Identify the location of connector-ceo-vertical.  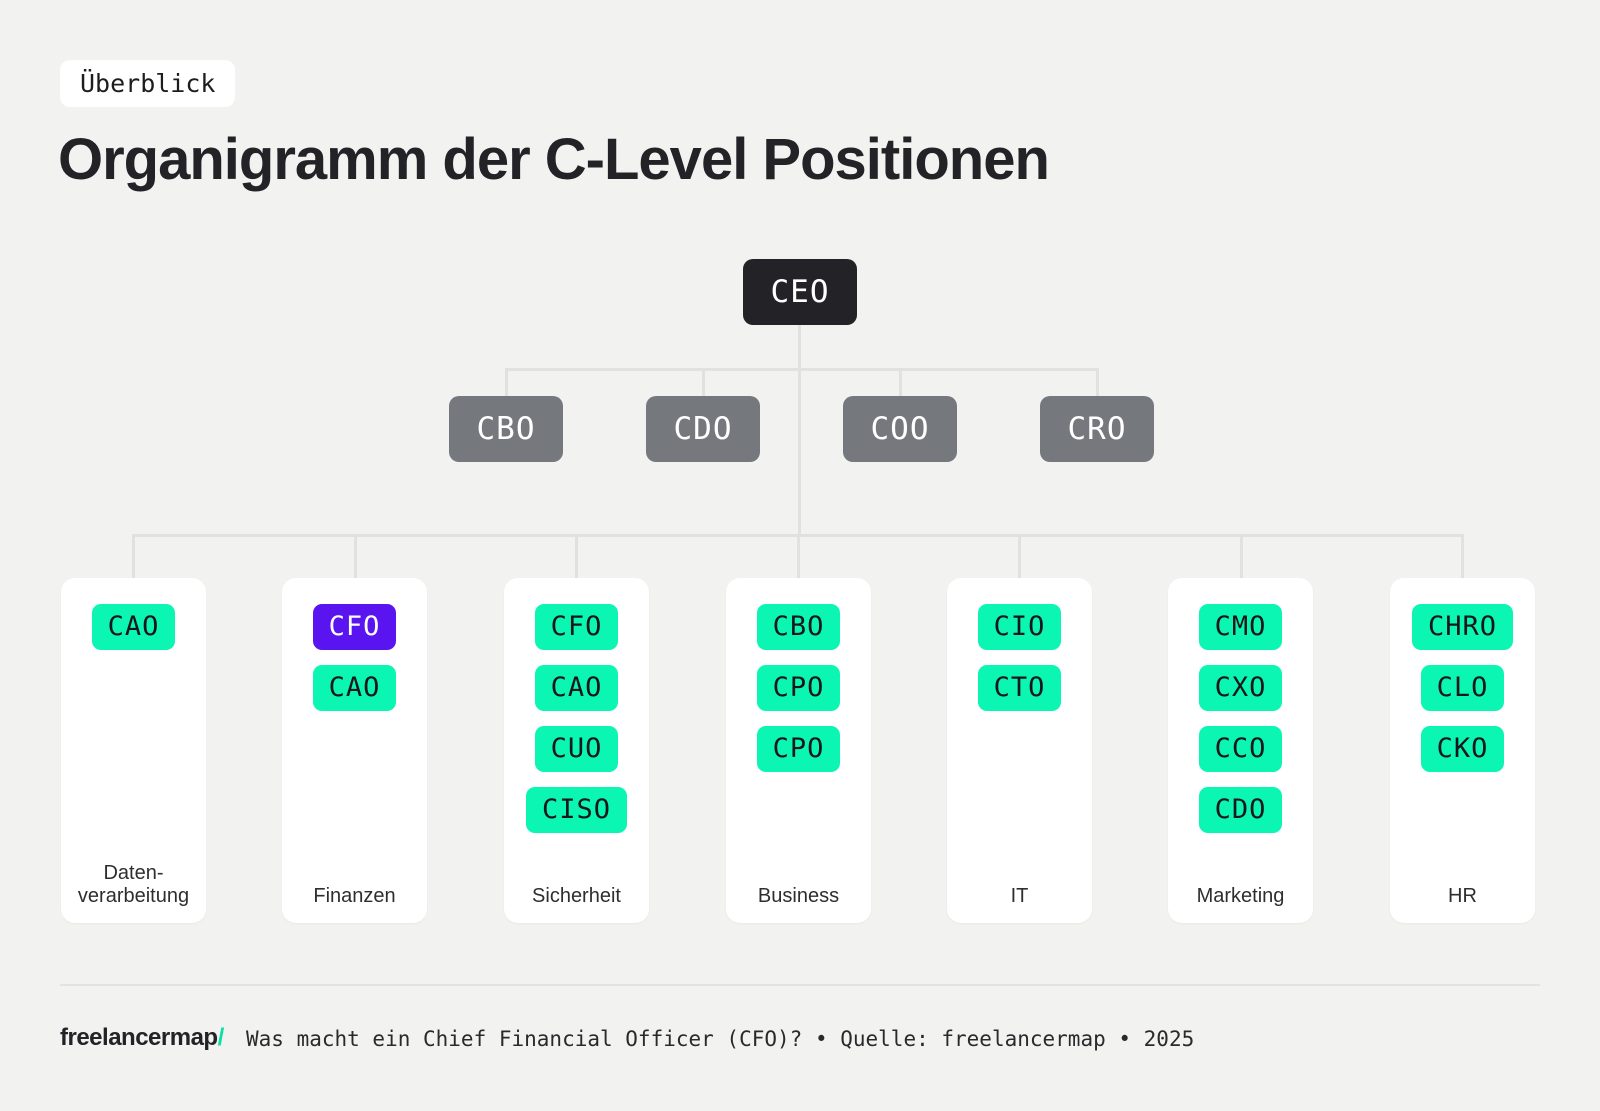
(799, 429).